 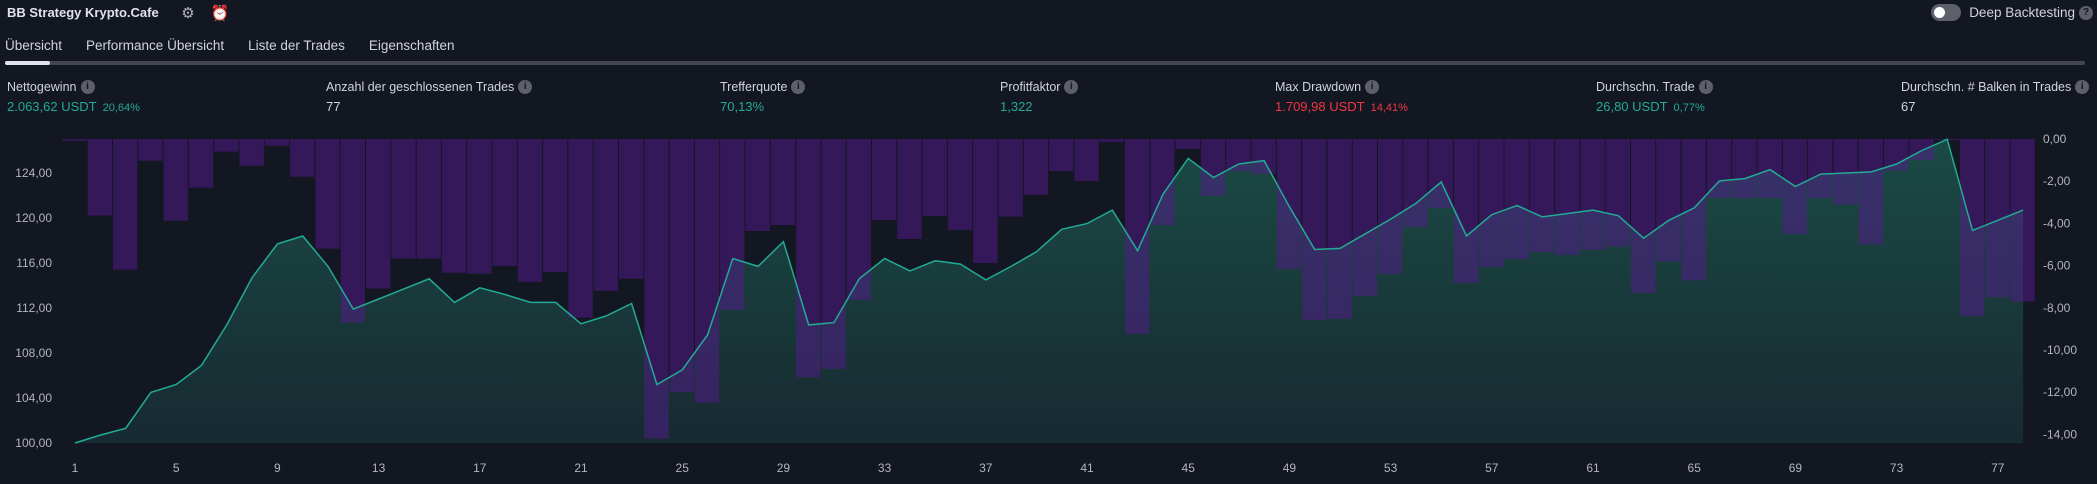 What do you see at coordinates (2086, 12) in the screenshot?
I see `question-icon: ?` at bounding box center [2086, 12].